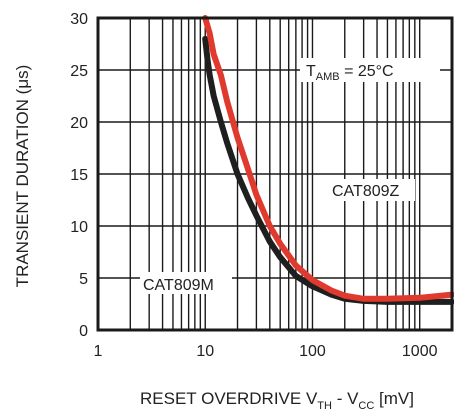 This screenshot has height=412, width=454. What do you see at coordinates (178, 285) in the screenshot?
I see `series-label-cat809m: CAT809M` at bounding box center [178, 285].